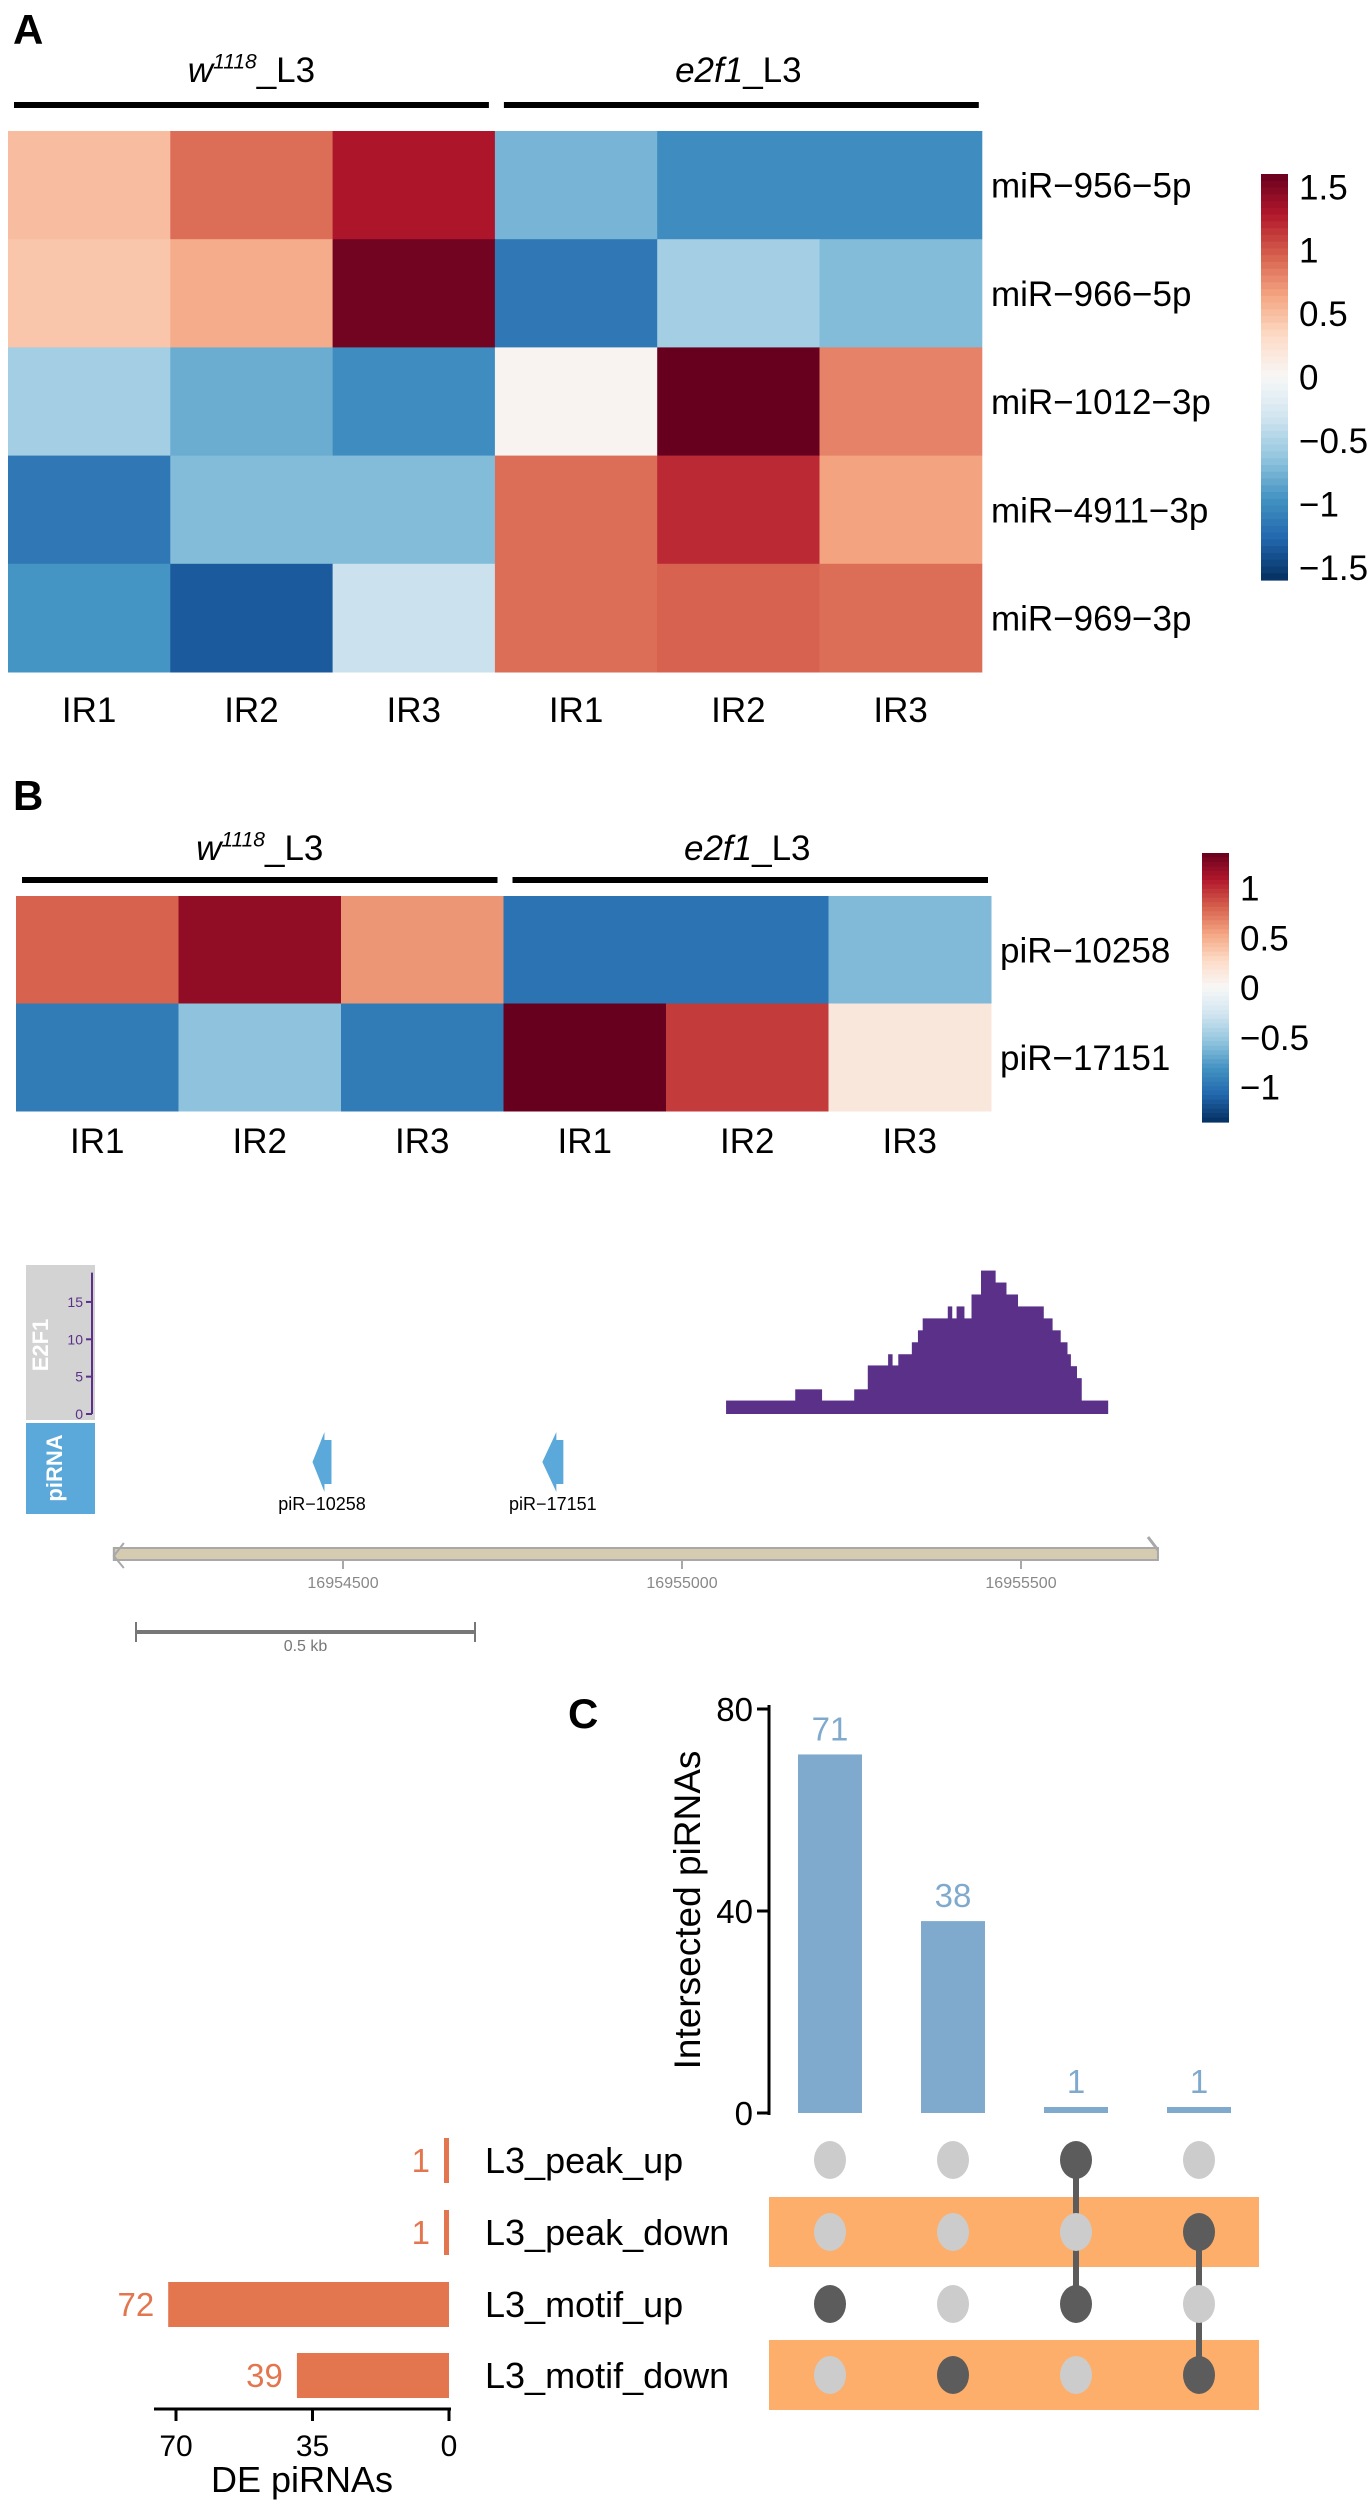 This screenshot has width=1371, height=2500. What do you see at coordinates (1308, 251) in the screenshot?
I see `colorbar-tick-label: 1` at bounding box center [1308, 251].